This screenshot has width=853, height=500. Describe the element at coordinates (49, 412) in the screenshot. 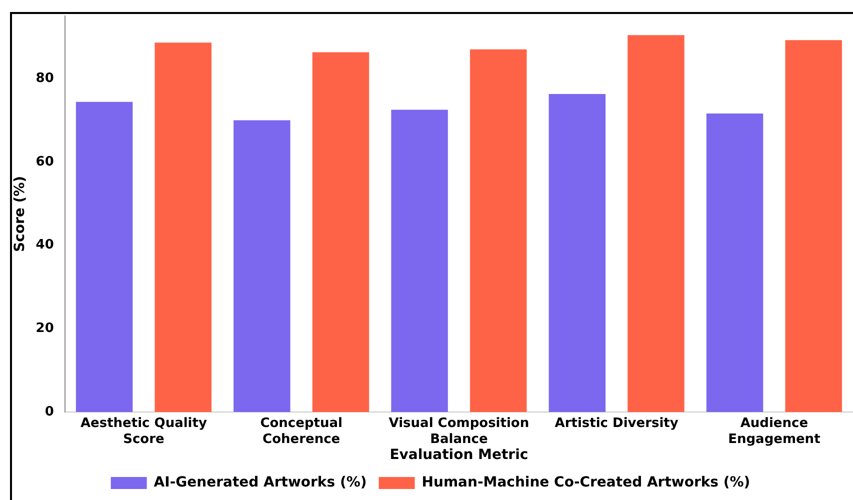

I see `y-tick-label: 0` at that location.